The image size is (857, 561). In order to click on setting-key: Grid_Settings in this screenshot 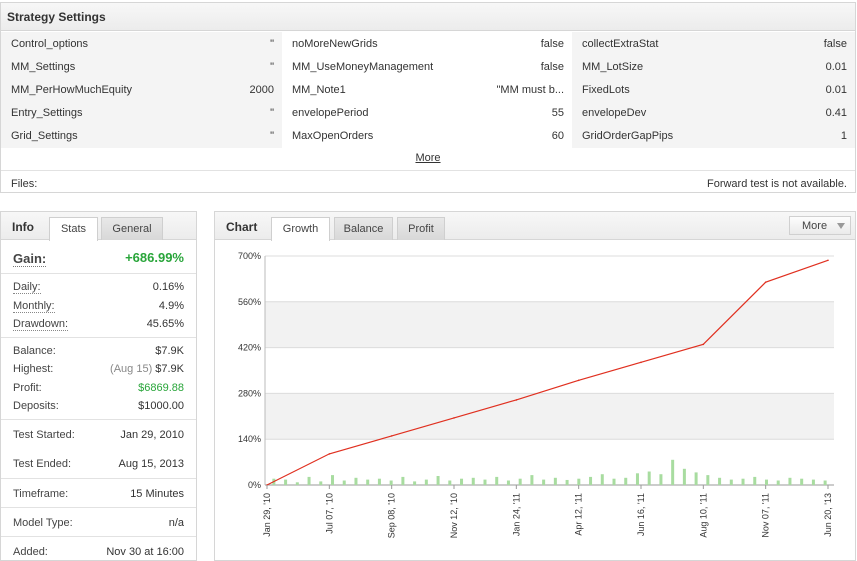, I will do `click(44, 136)`.